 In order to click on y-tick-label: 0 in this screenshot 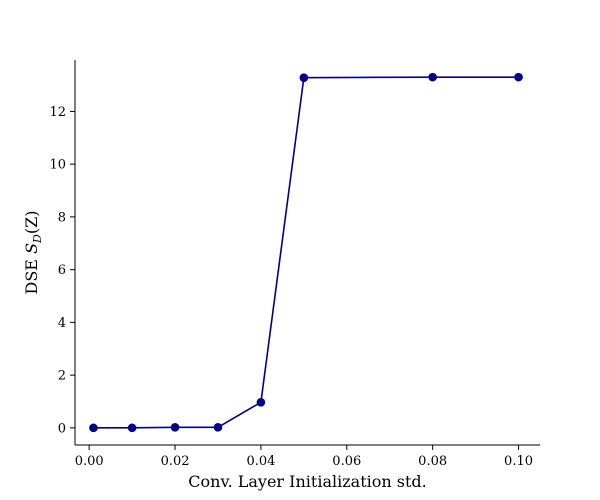, I will do `click(62, 428)`.